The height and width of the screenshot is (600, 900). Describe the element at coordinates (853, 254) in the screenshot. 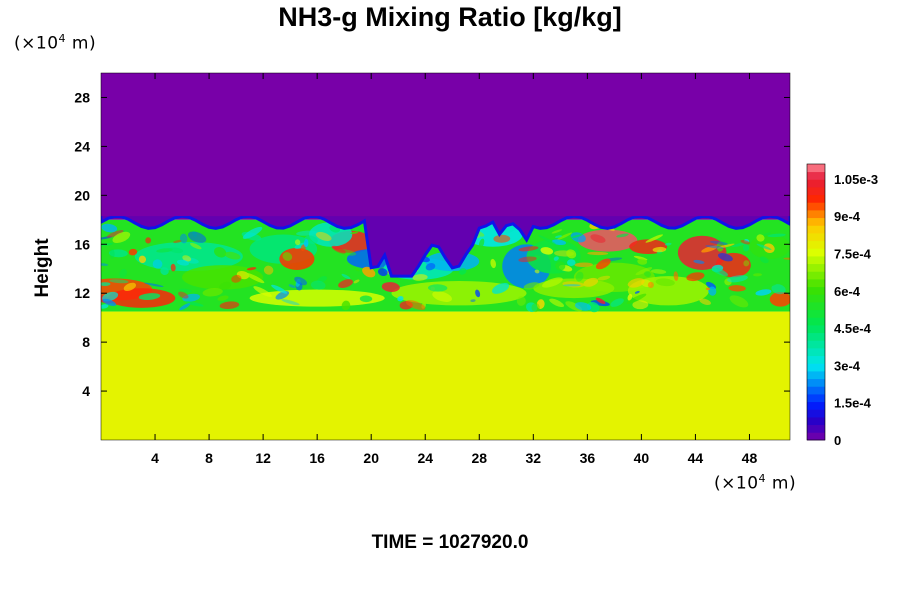

I see `colorbar-tick-label: 7.5e-4` at that location.